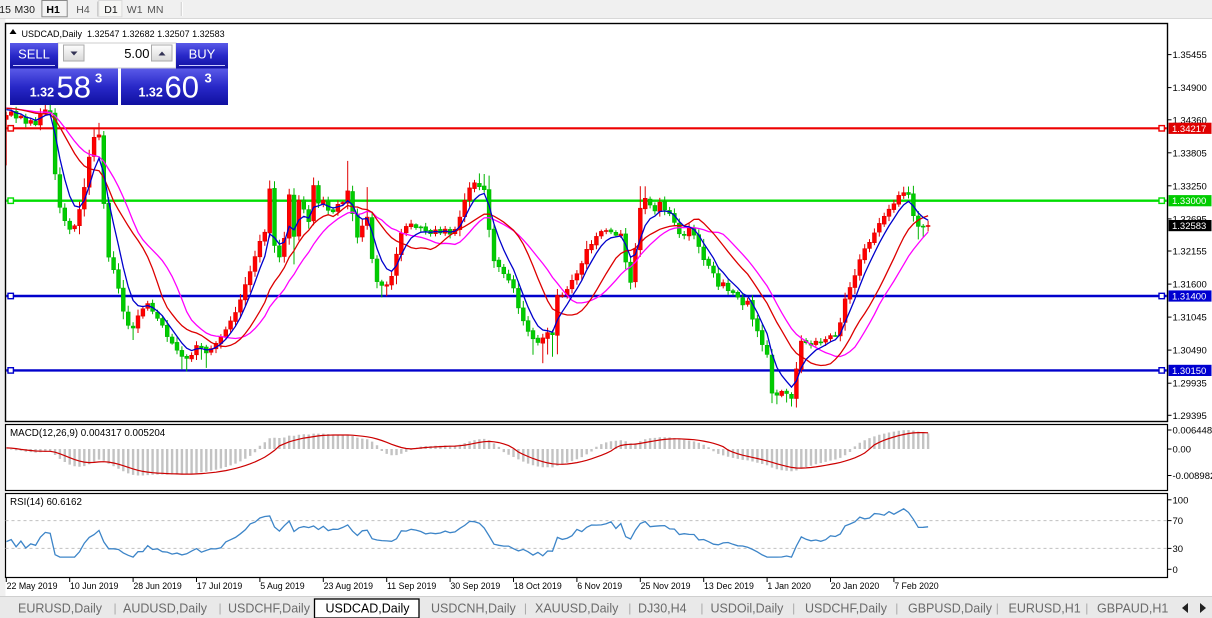  Describe the element at coordinates (46, 502) in the screenshot. I see `svg-text: RSI(14) 60.6162` at that location.